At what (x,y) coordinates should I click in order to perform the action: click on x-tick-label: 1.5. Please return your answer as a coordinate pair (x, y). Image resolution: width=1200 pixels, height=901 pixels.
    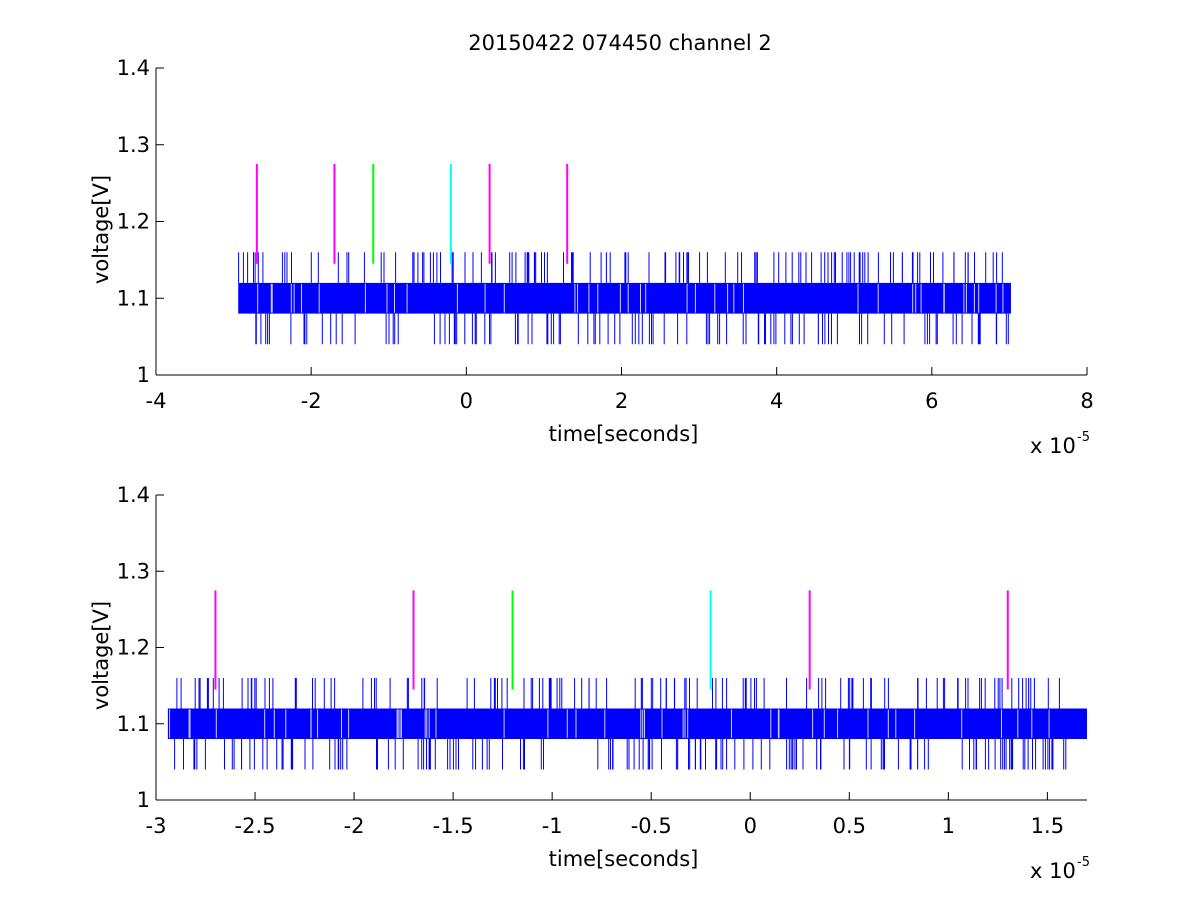
    Looking at the image, I should click on (1047, 826).